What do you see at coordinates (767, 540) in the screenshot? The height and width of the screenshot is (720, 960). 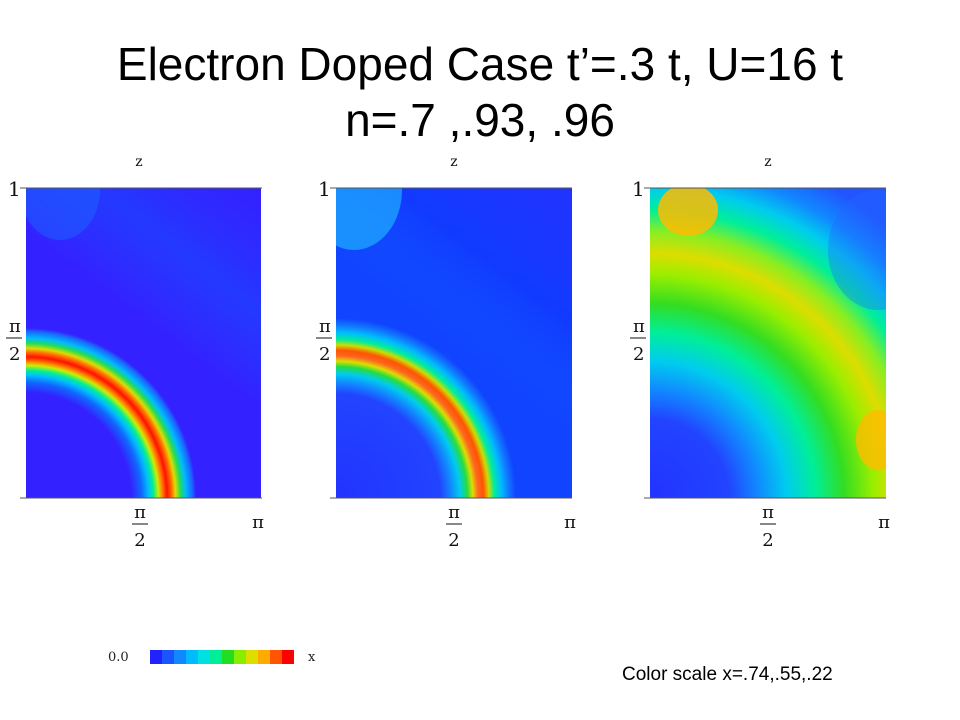 I see `x-tick-mid-den-3: 2` at bounding box center [767, 540].